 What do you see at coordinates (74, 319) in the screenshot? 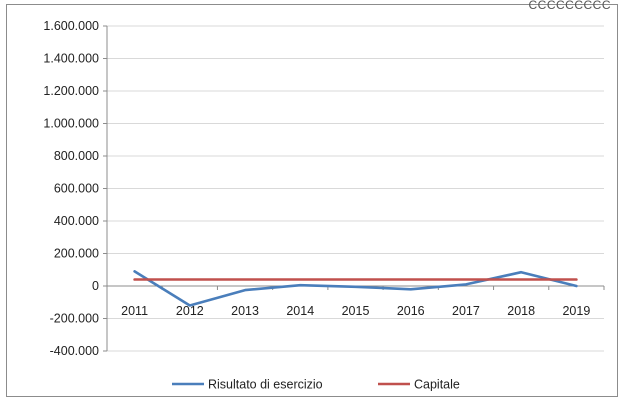
I see `y-tick-label: -200.000` at bounding box center [74, 319].